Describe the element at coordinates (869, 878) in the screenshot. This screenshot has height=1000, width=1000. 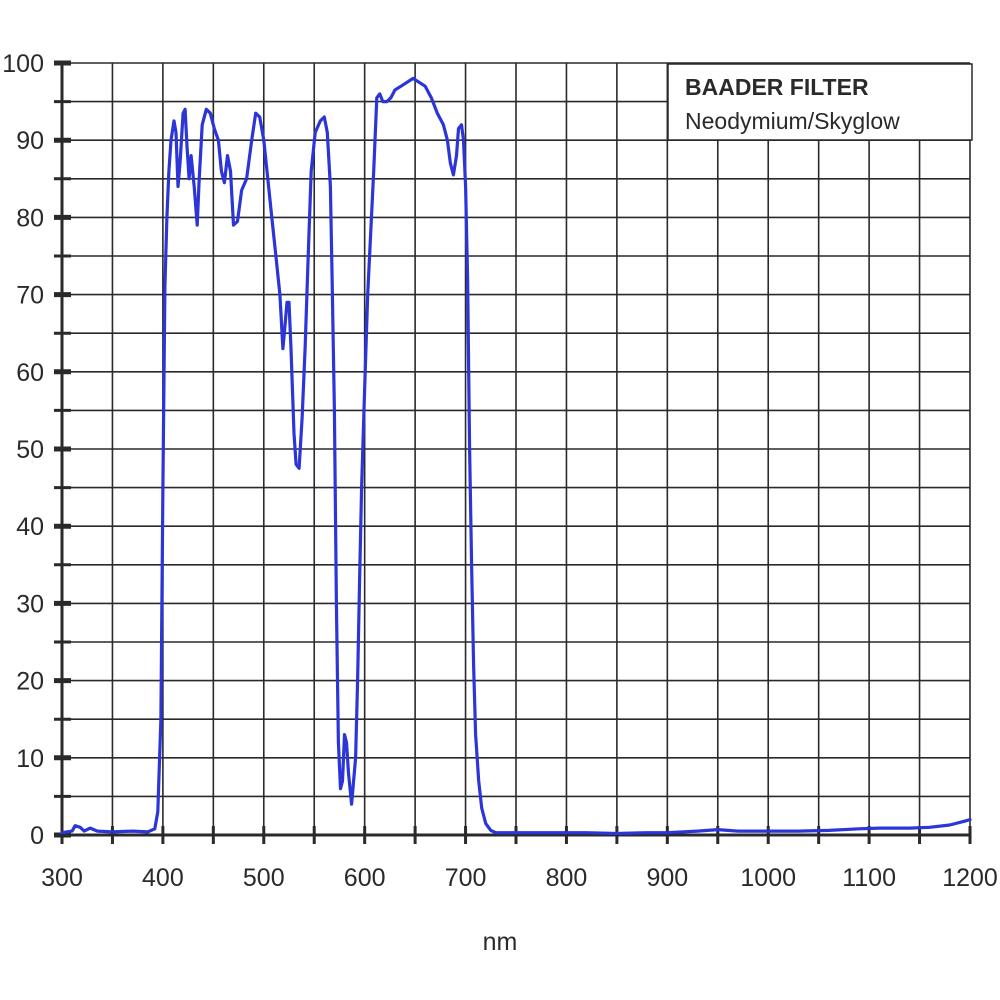
I see `x-tick-label: 1100` at that location.